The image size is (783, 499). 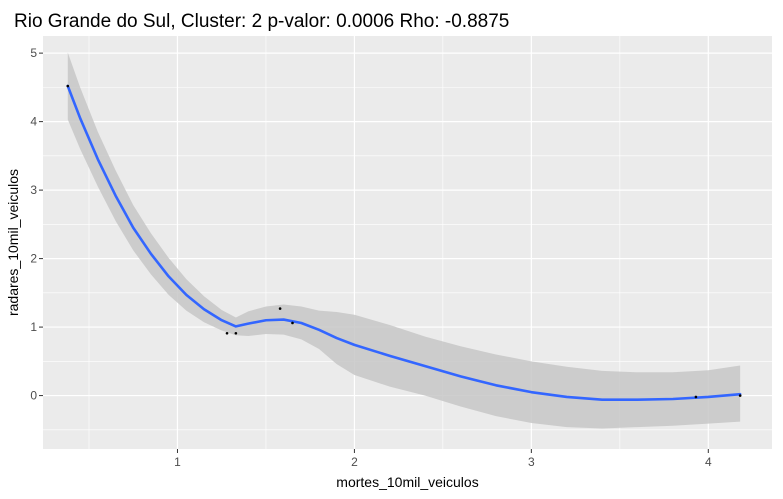 I want to click on y-tick-label: 1, so click(x=33, y=327).